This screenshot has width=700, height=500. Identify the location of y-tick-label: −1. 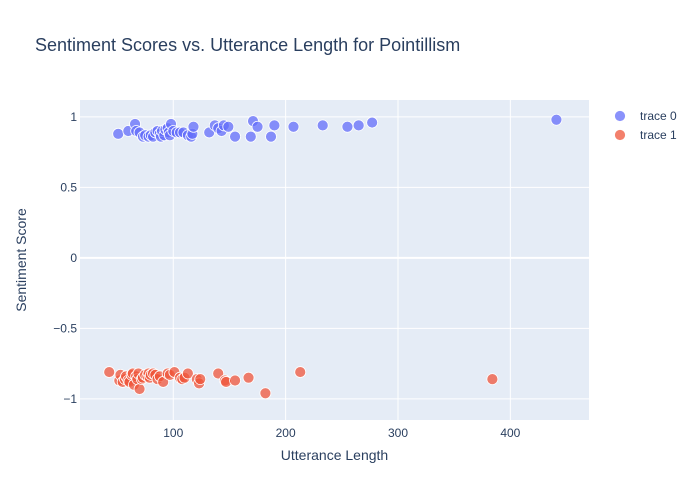
(70, 399).